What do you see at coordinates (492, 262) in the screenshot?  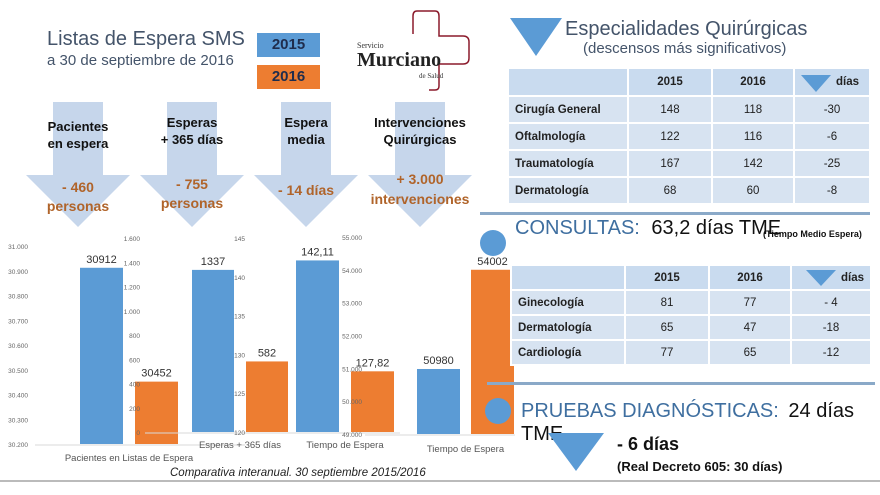 I see `data-label: 54002` at bounding box center [492, 262].